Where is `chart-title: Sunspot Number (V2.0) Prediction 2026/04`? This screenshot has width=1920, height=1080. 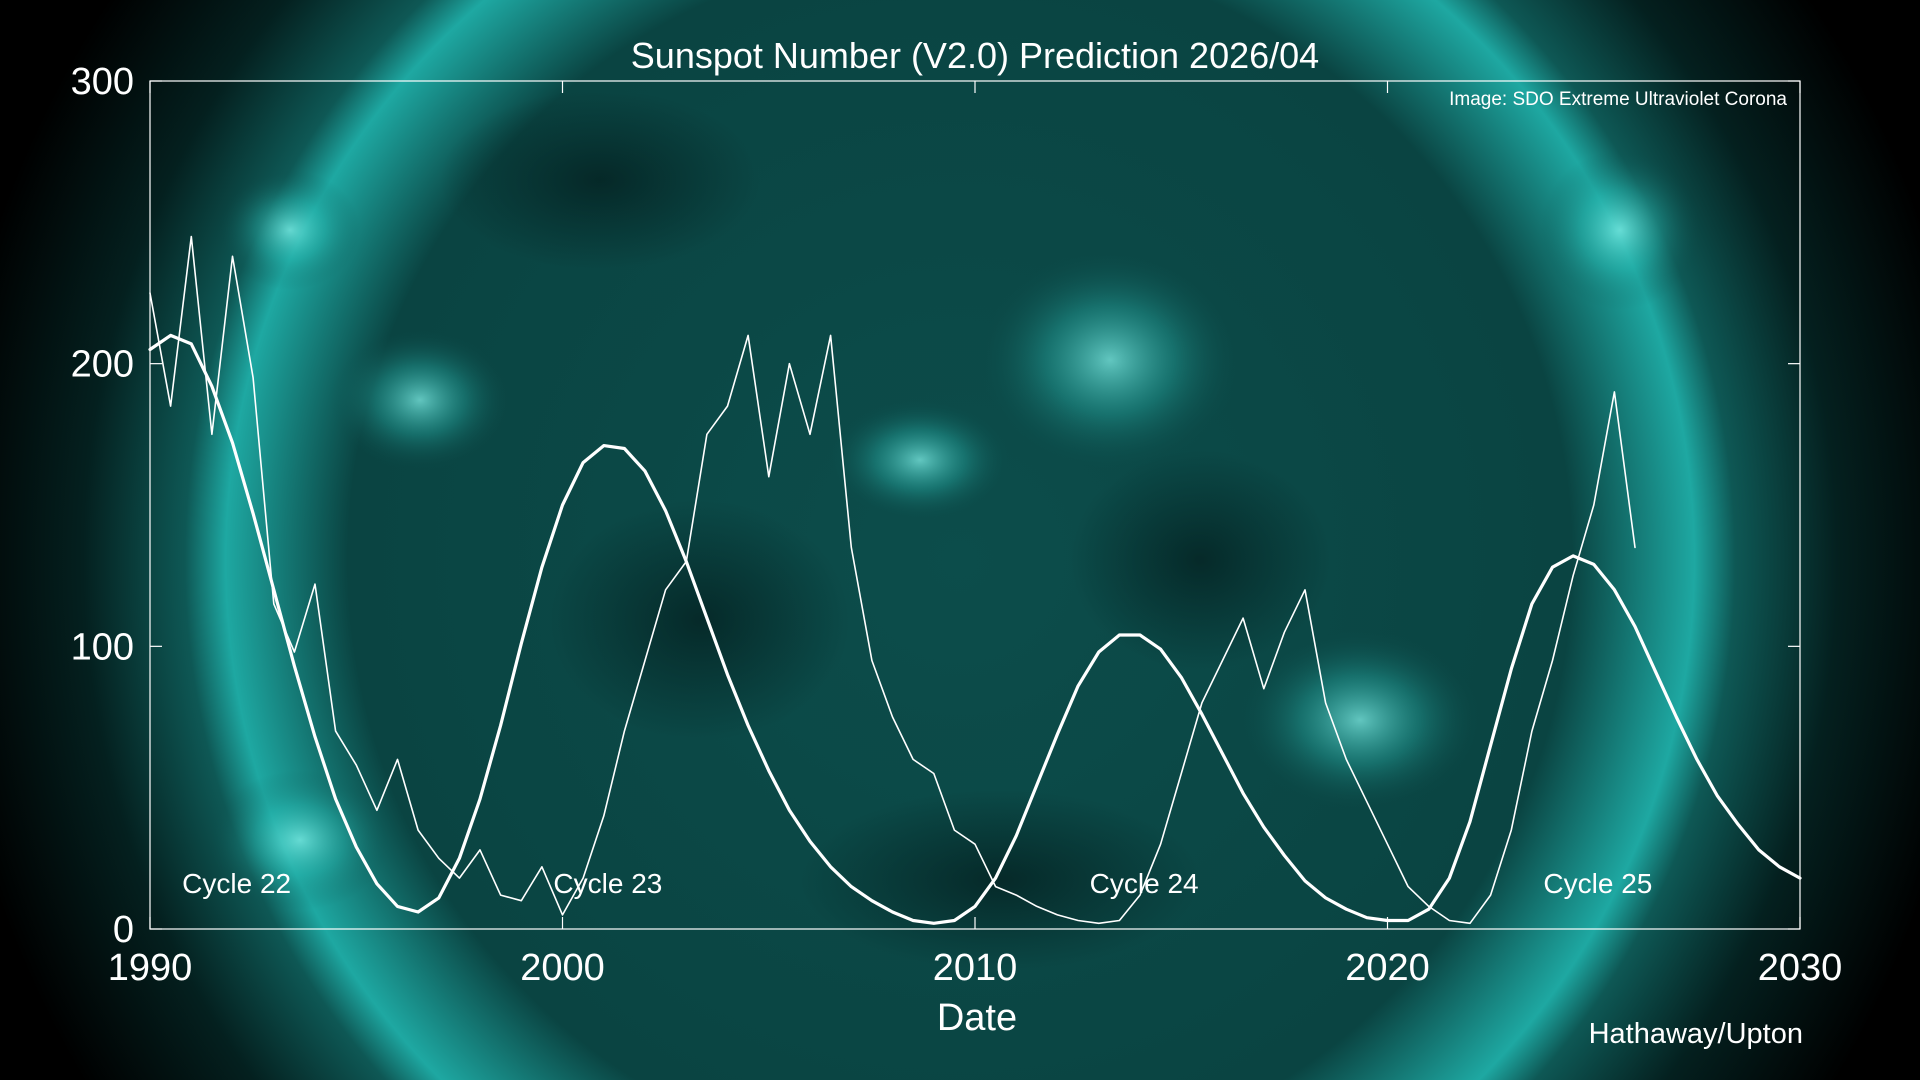
chart-title: Sunspot Number (V2.0) Prediction 2026/04 is located at coordinates (975, 55).